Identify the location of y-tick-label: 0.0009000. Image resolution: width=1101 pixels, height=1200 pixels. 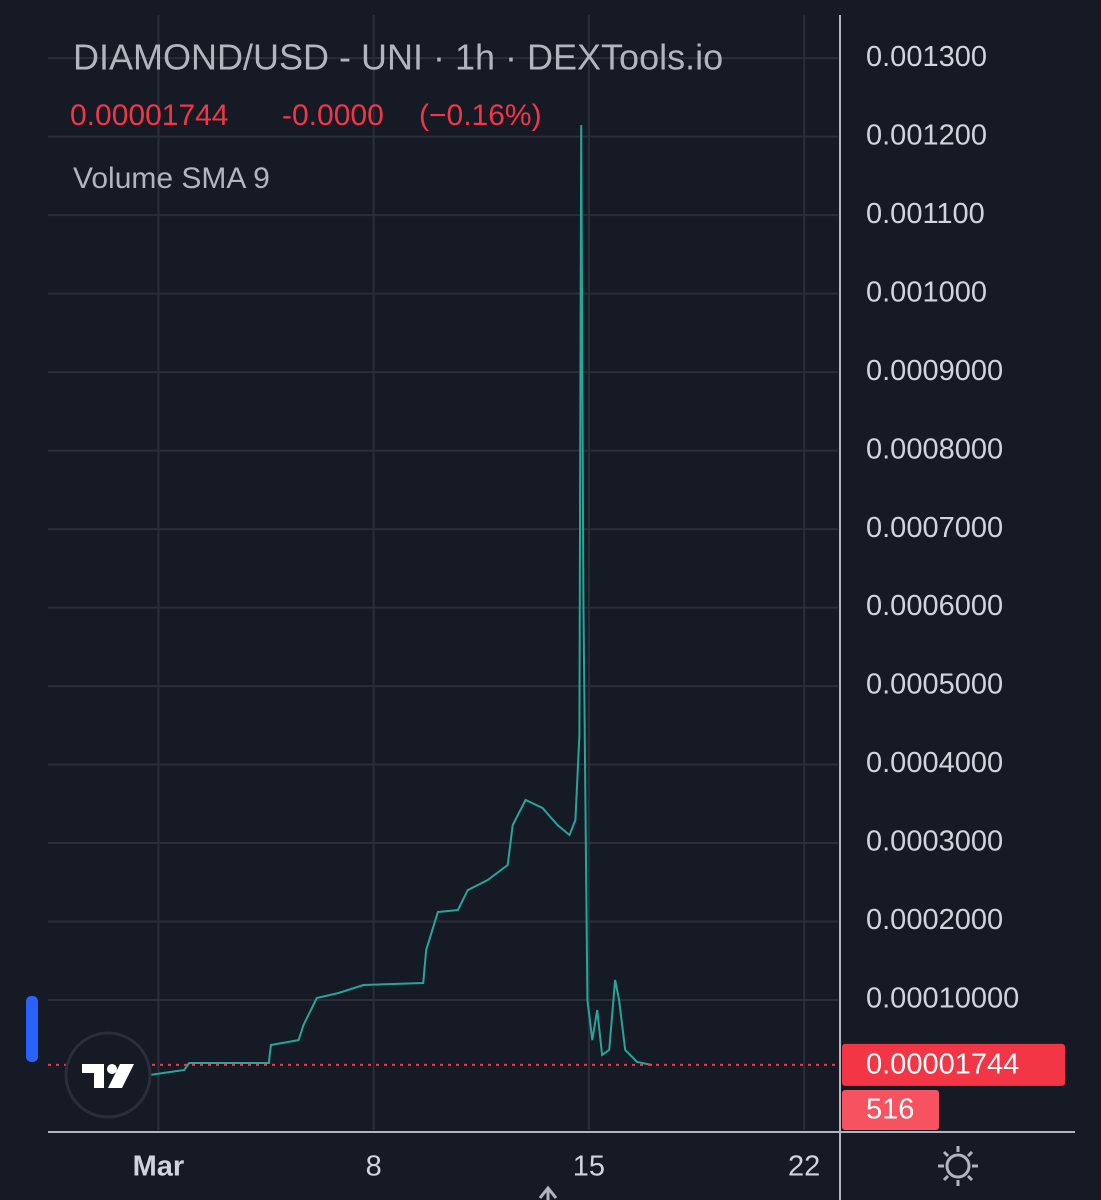
(934, 371).